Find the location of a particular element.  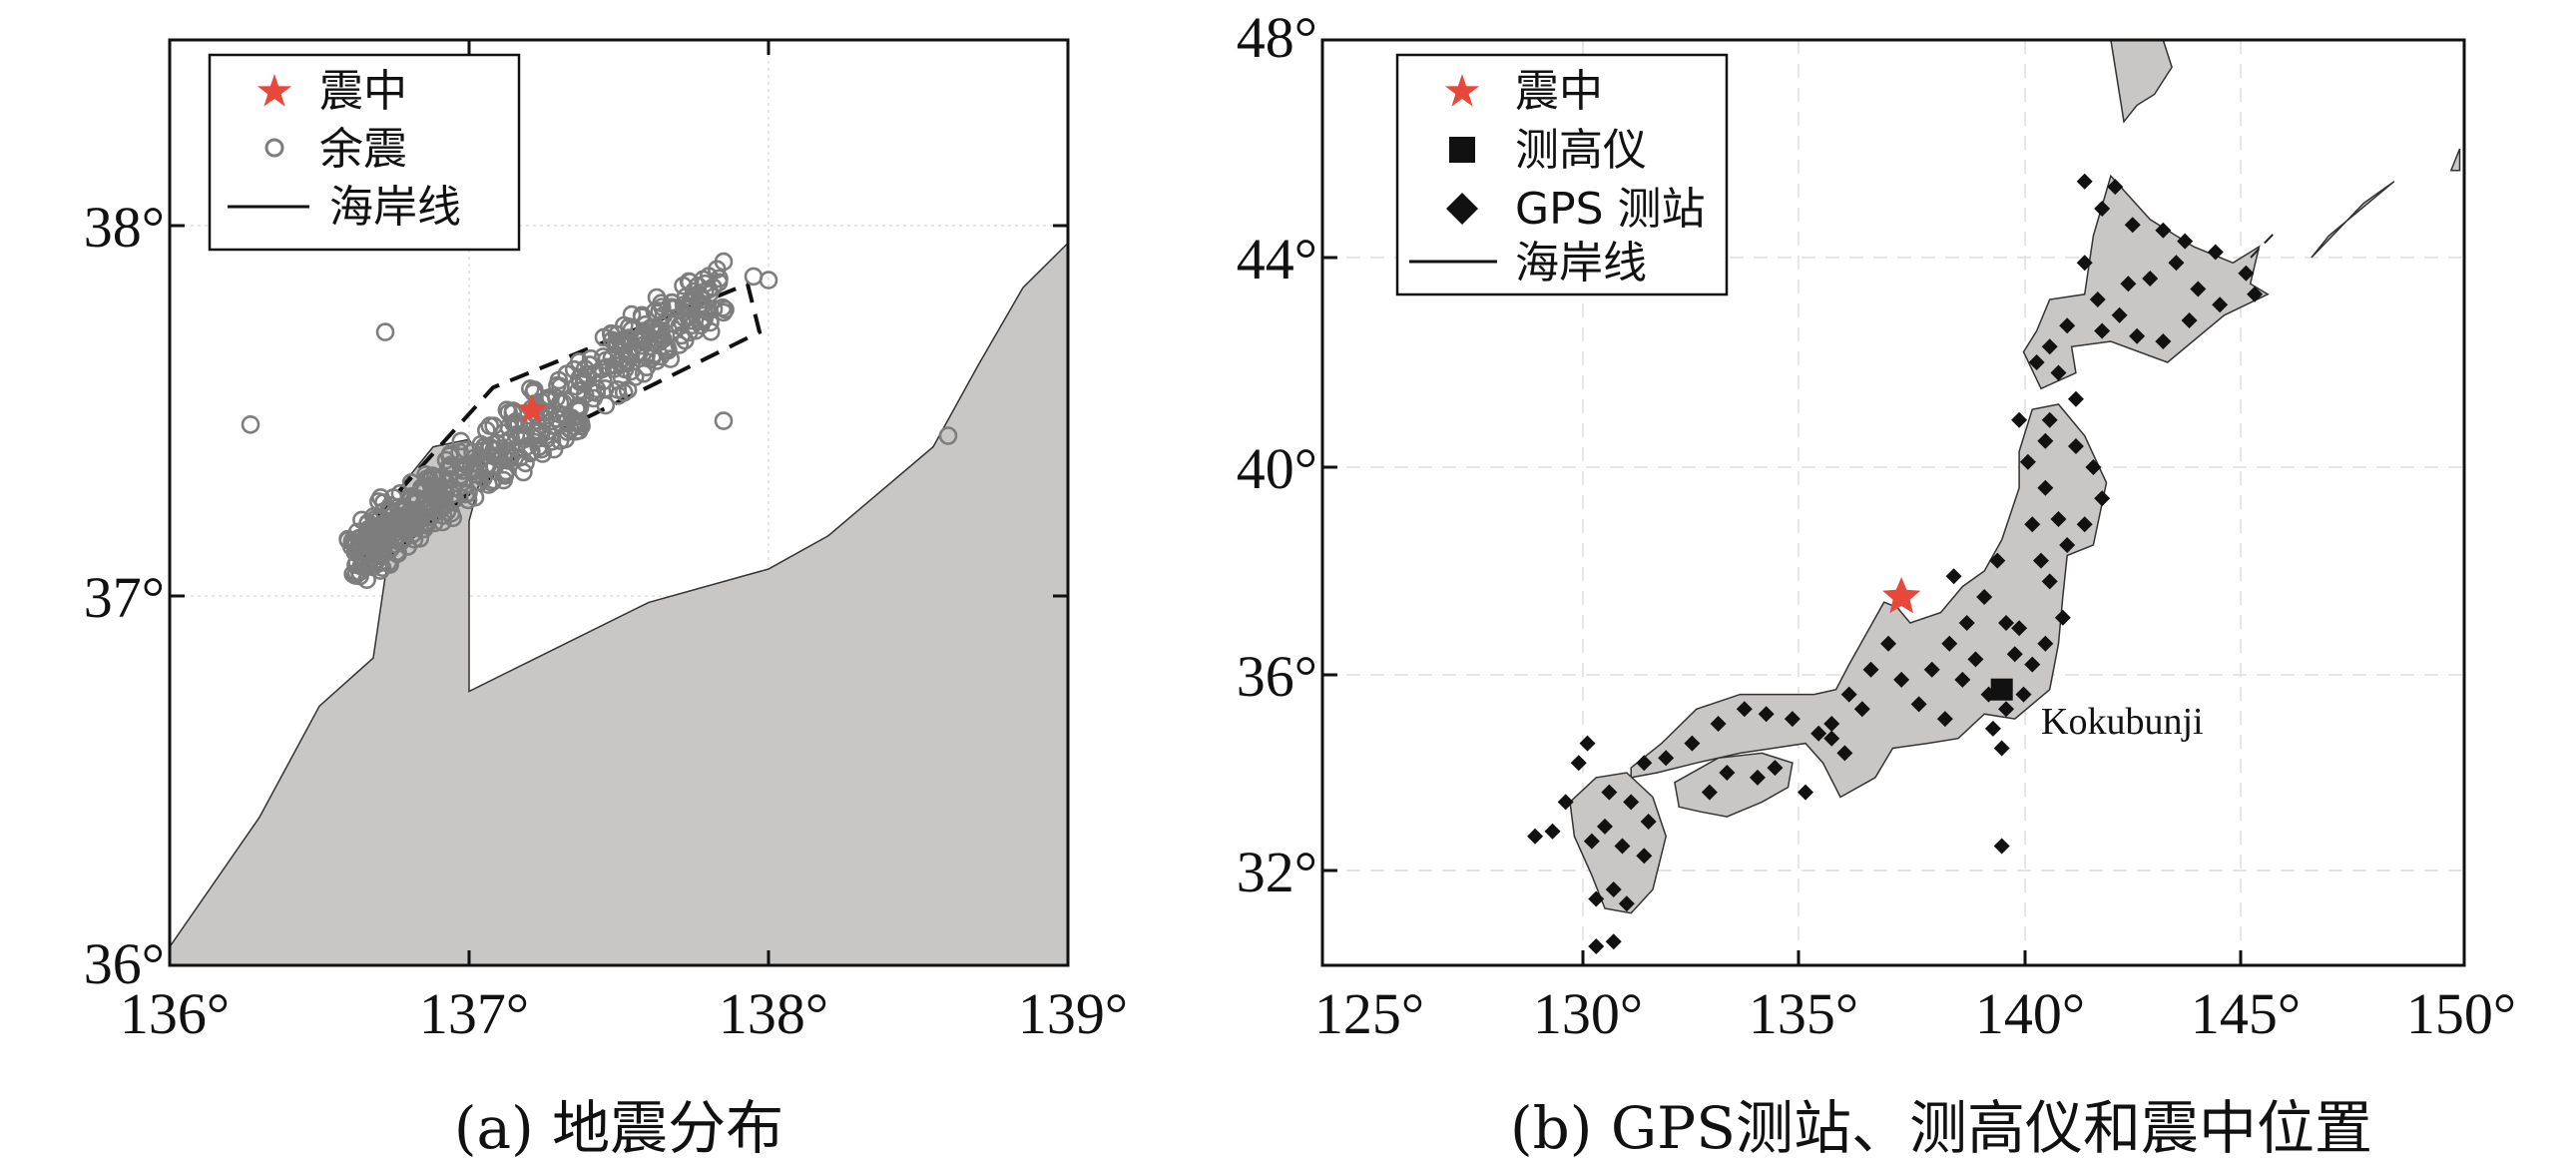

panel-a-fault-rectangle is located at coordinates (557, 427).